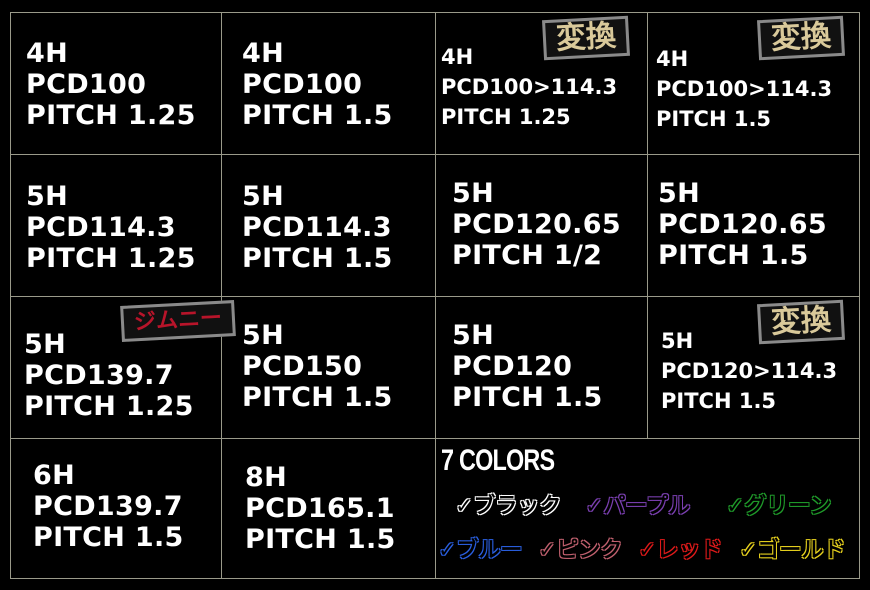 Image resolution: width=870 pixels, height=590 pixels. I want to click on bolt-count: 6H, so click(54, 475).